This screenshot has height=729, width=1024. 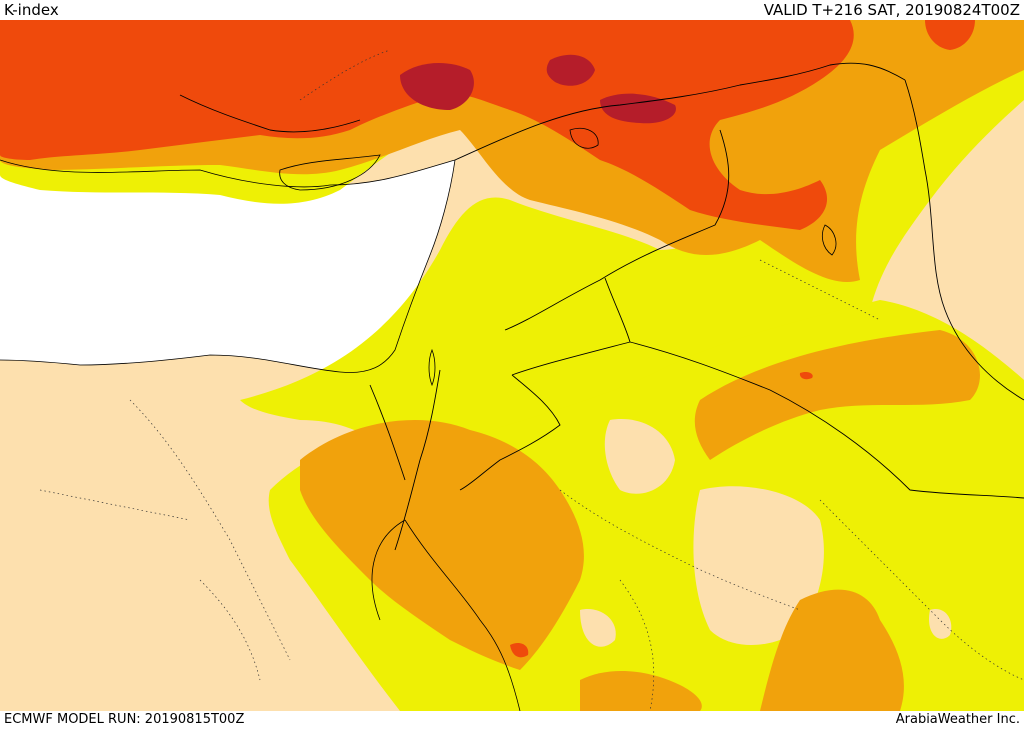 What do you see at coordinates (387, 432) in the screenshot?
I see `border-egypt-israel` at bounding box center [387, 432].